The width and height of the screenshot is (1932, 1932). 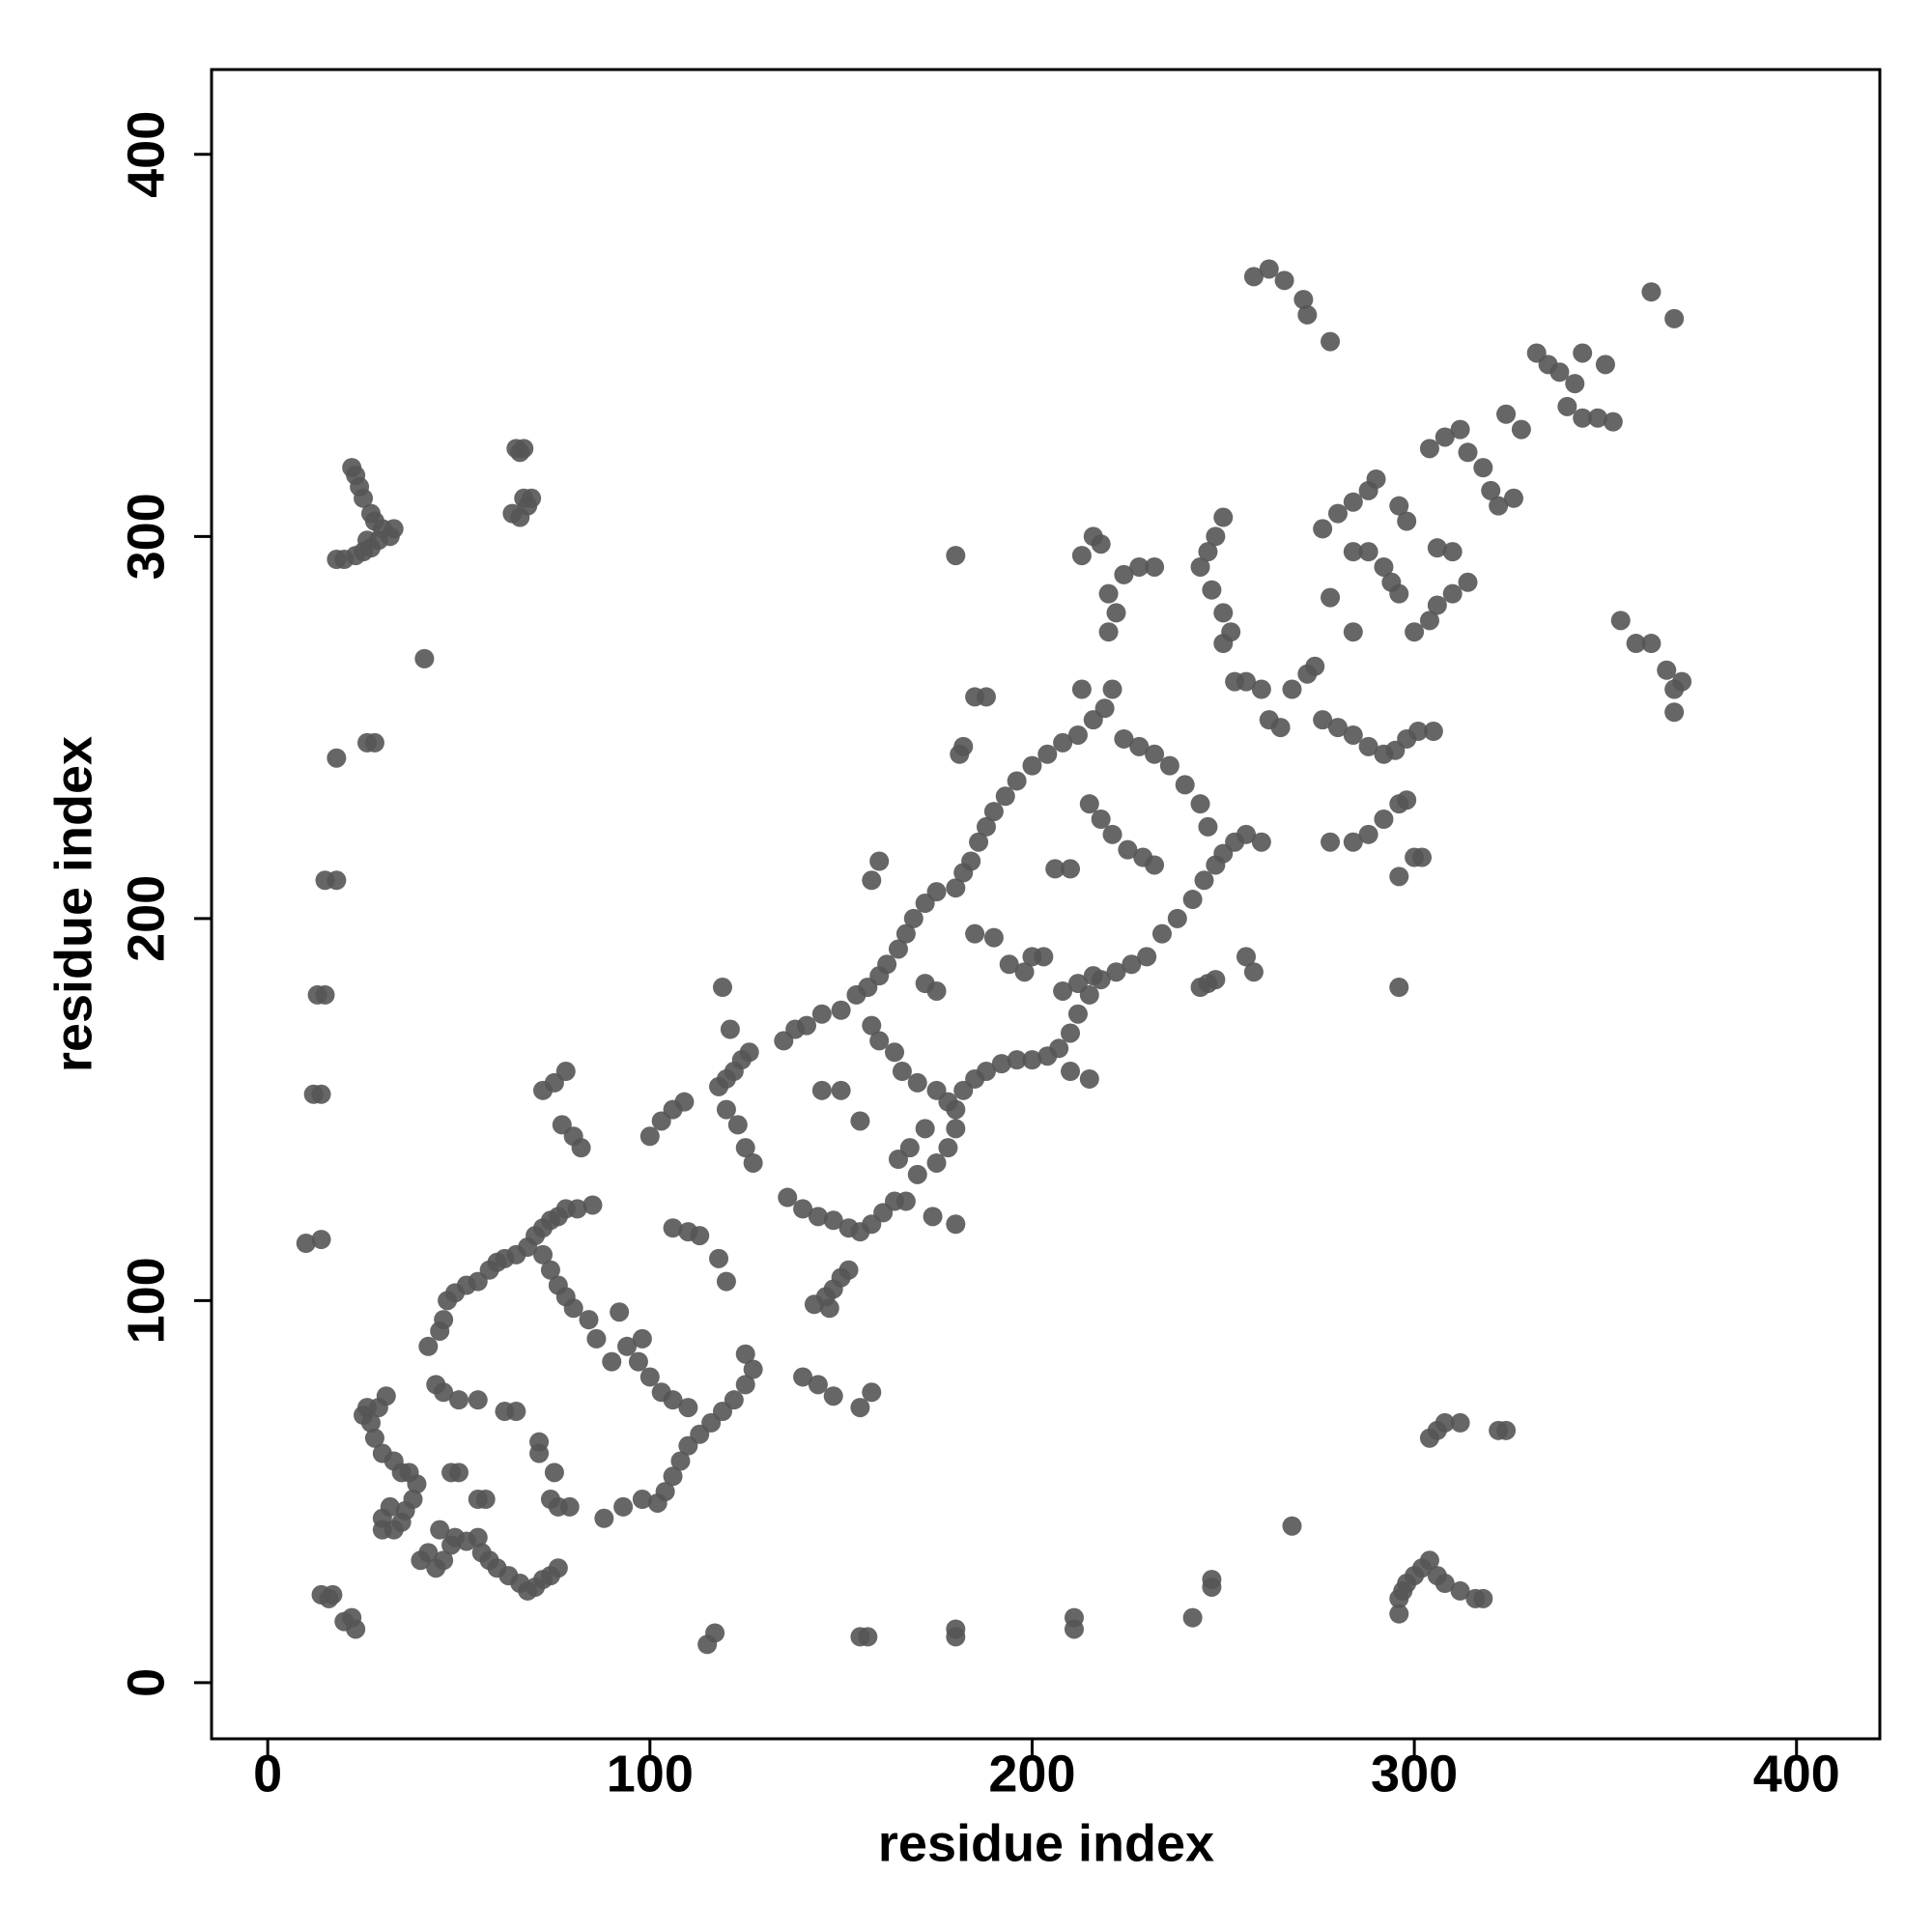 What do you see at coordinates (1046, 1843) in the screenshot?
I see `x-axis-title: residue index` at bounding box center [1046, 1843].